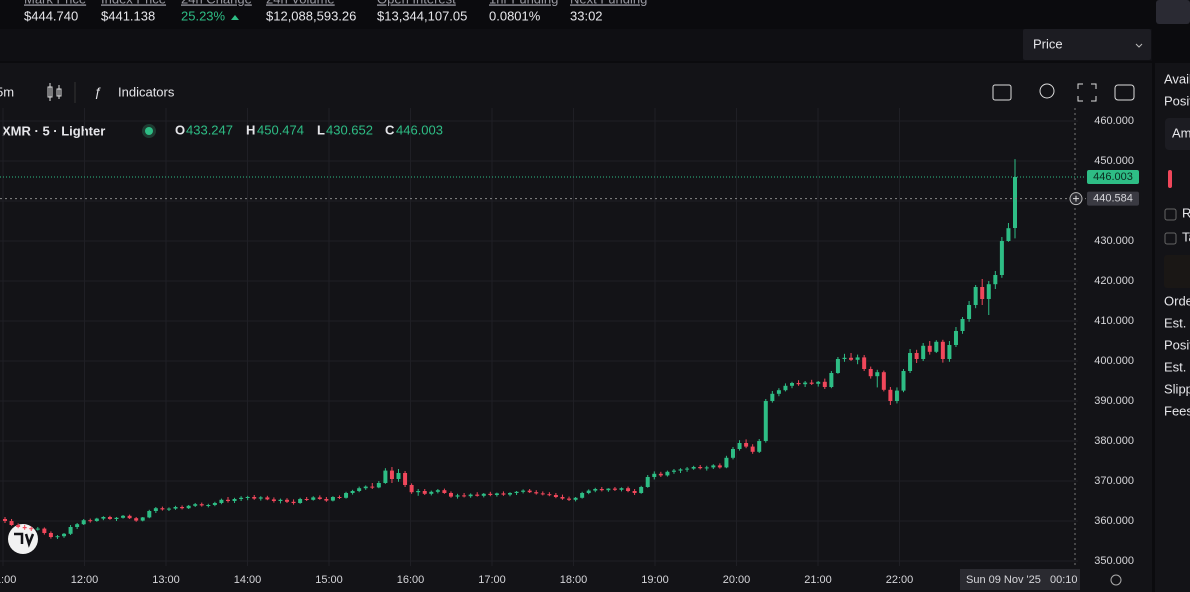 This screenshot has width=1190, height=592. I want to click on fx-icon: ƒ, so click(97, 91).